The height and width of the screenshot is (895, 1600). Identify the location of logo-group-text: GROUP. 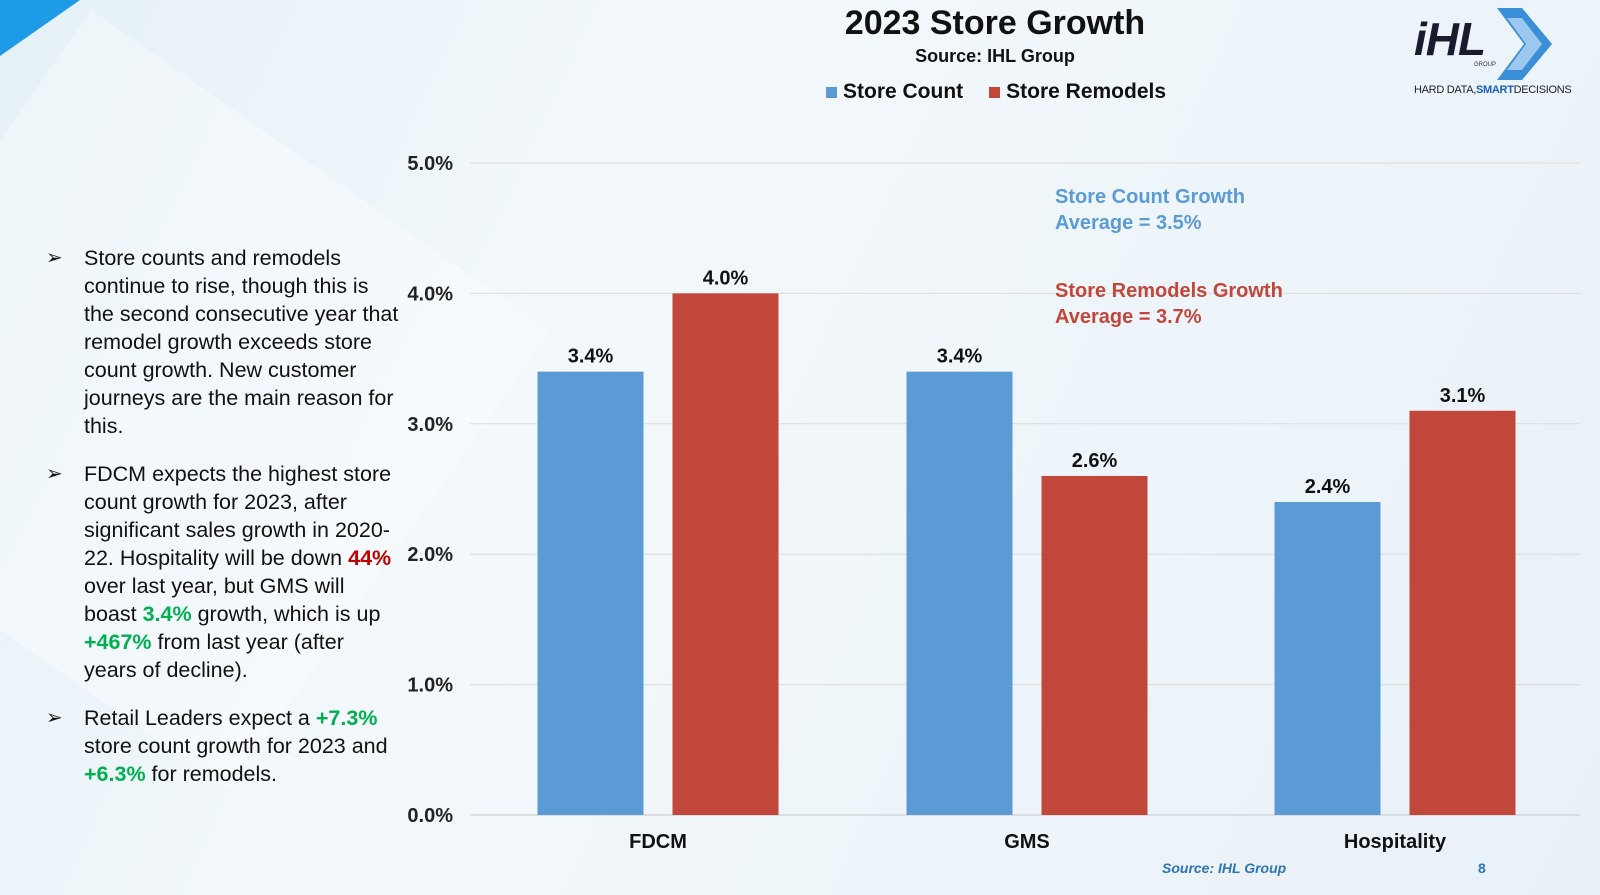
(1485, 65).